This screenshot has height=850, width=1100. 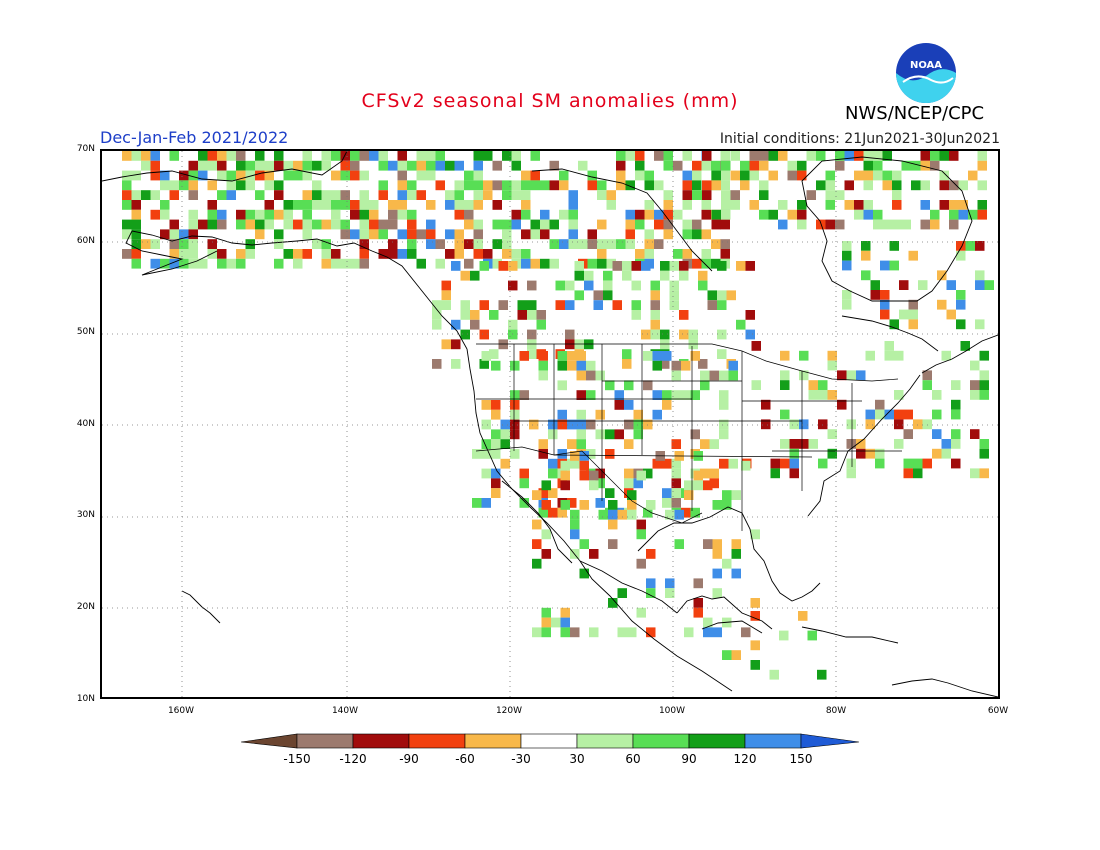 I want to click on latitude-label: 10N, so click(x=85, y=698).